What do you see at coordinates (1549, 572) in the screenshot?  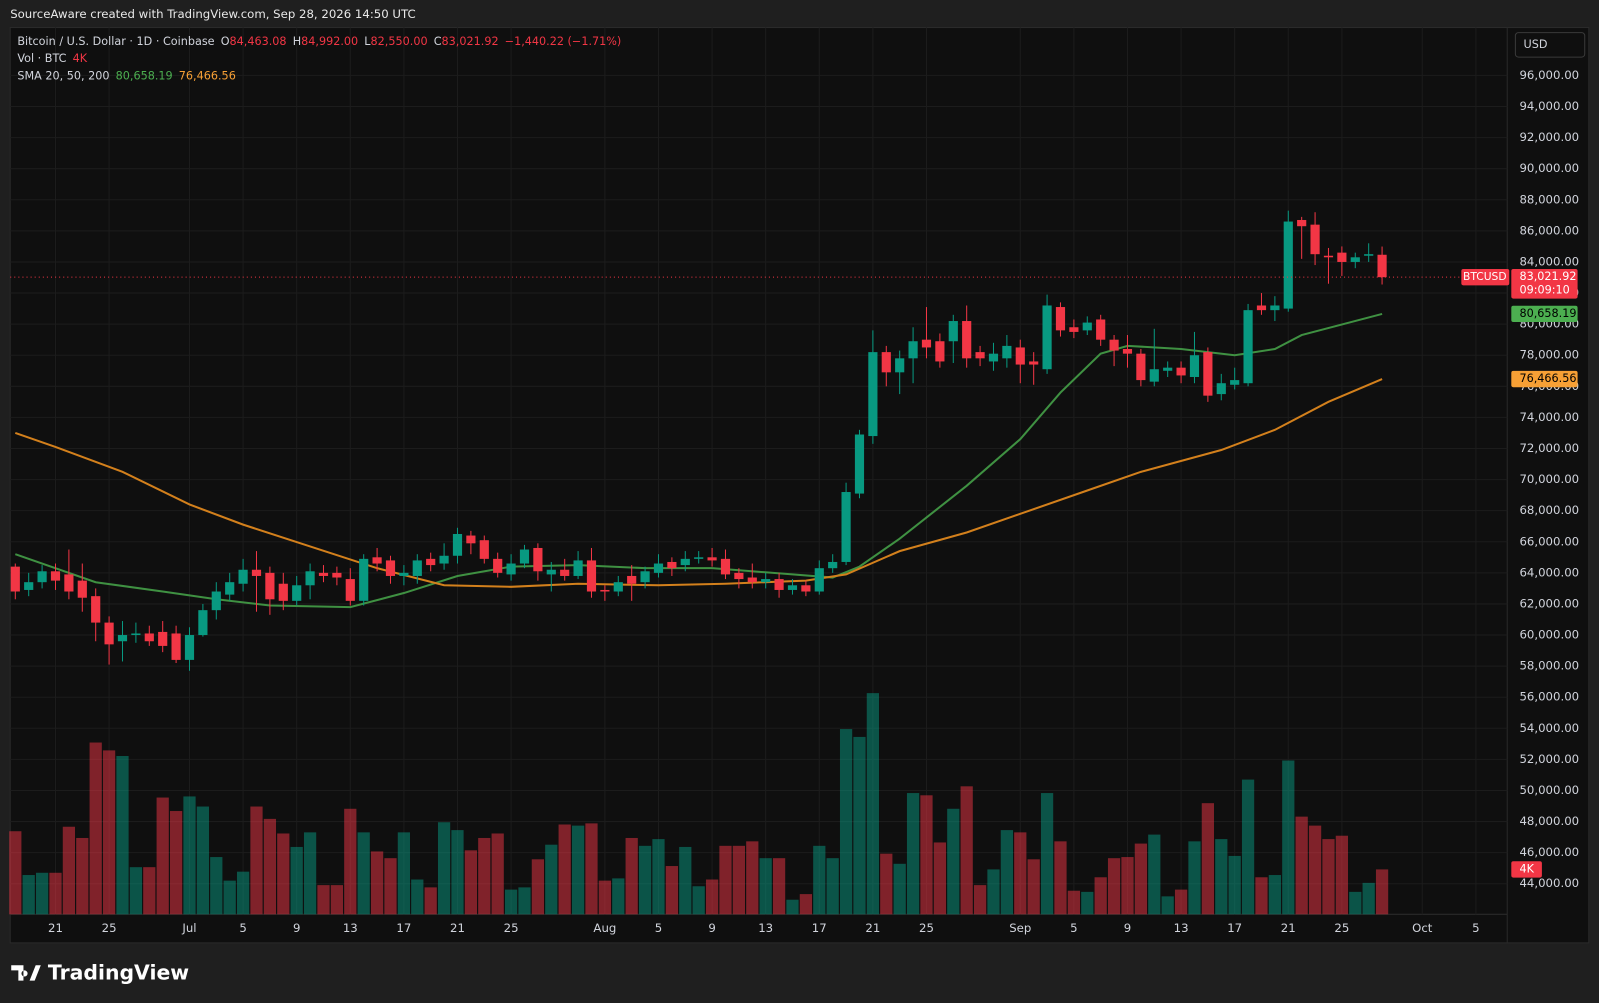 I see `y-tick-label: 64,000.00` at bounding box center [1549, 572].